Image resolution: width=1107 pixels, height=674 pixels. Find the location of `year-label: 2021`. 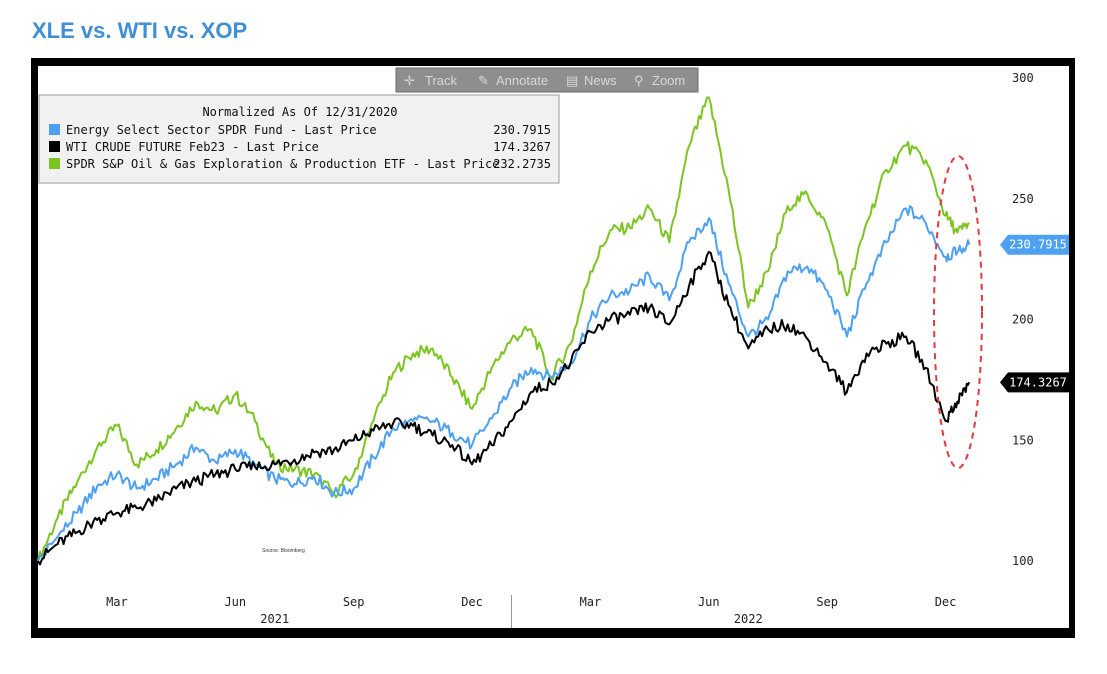

year-label: 2021 is located at coordinates (274, 619).